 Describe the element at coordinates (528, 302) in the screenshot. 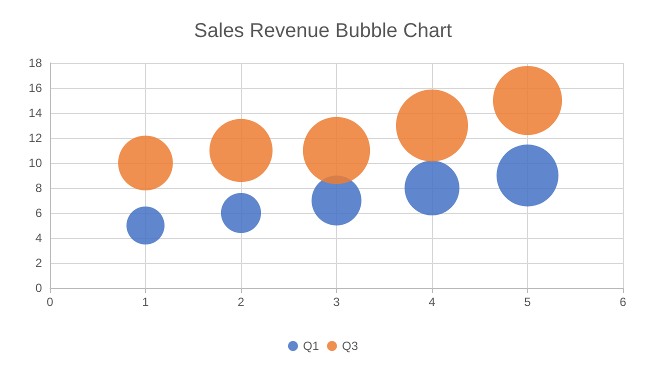

I see `x-tick-label: 5` at that location.